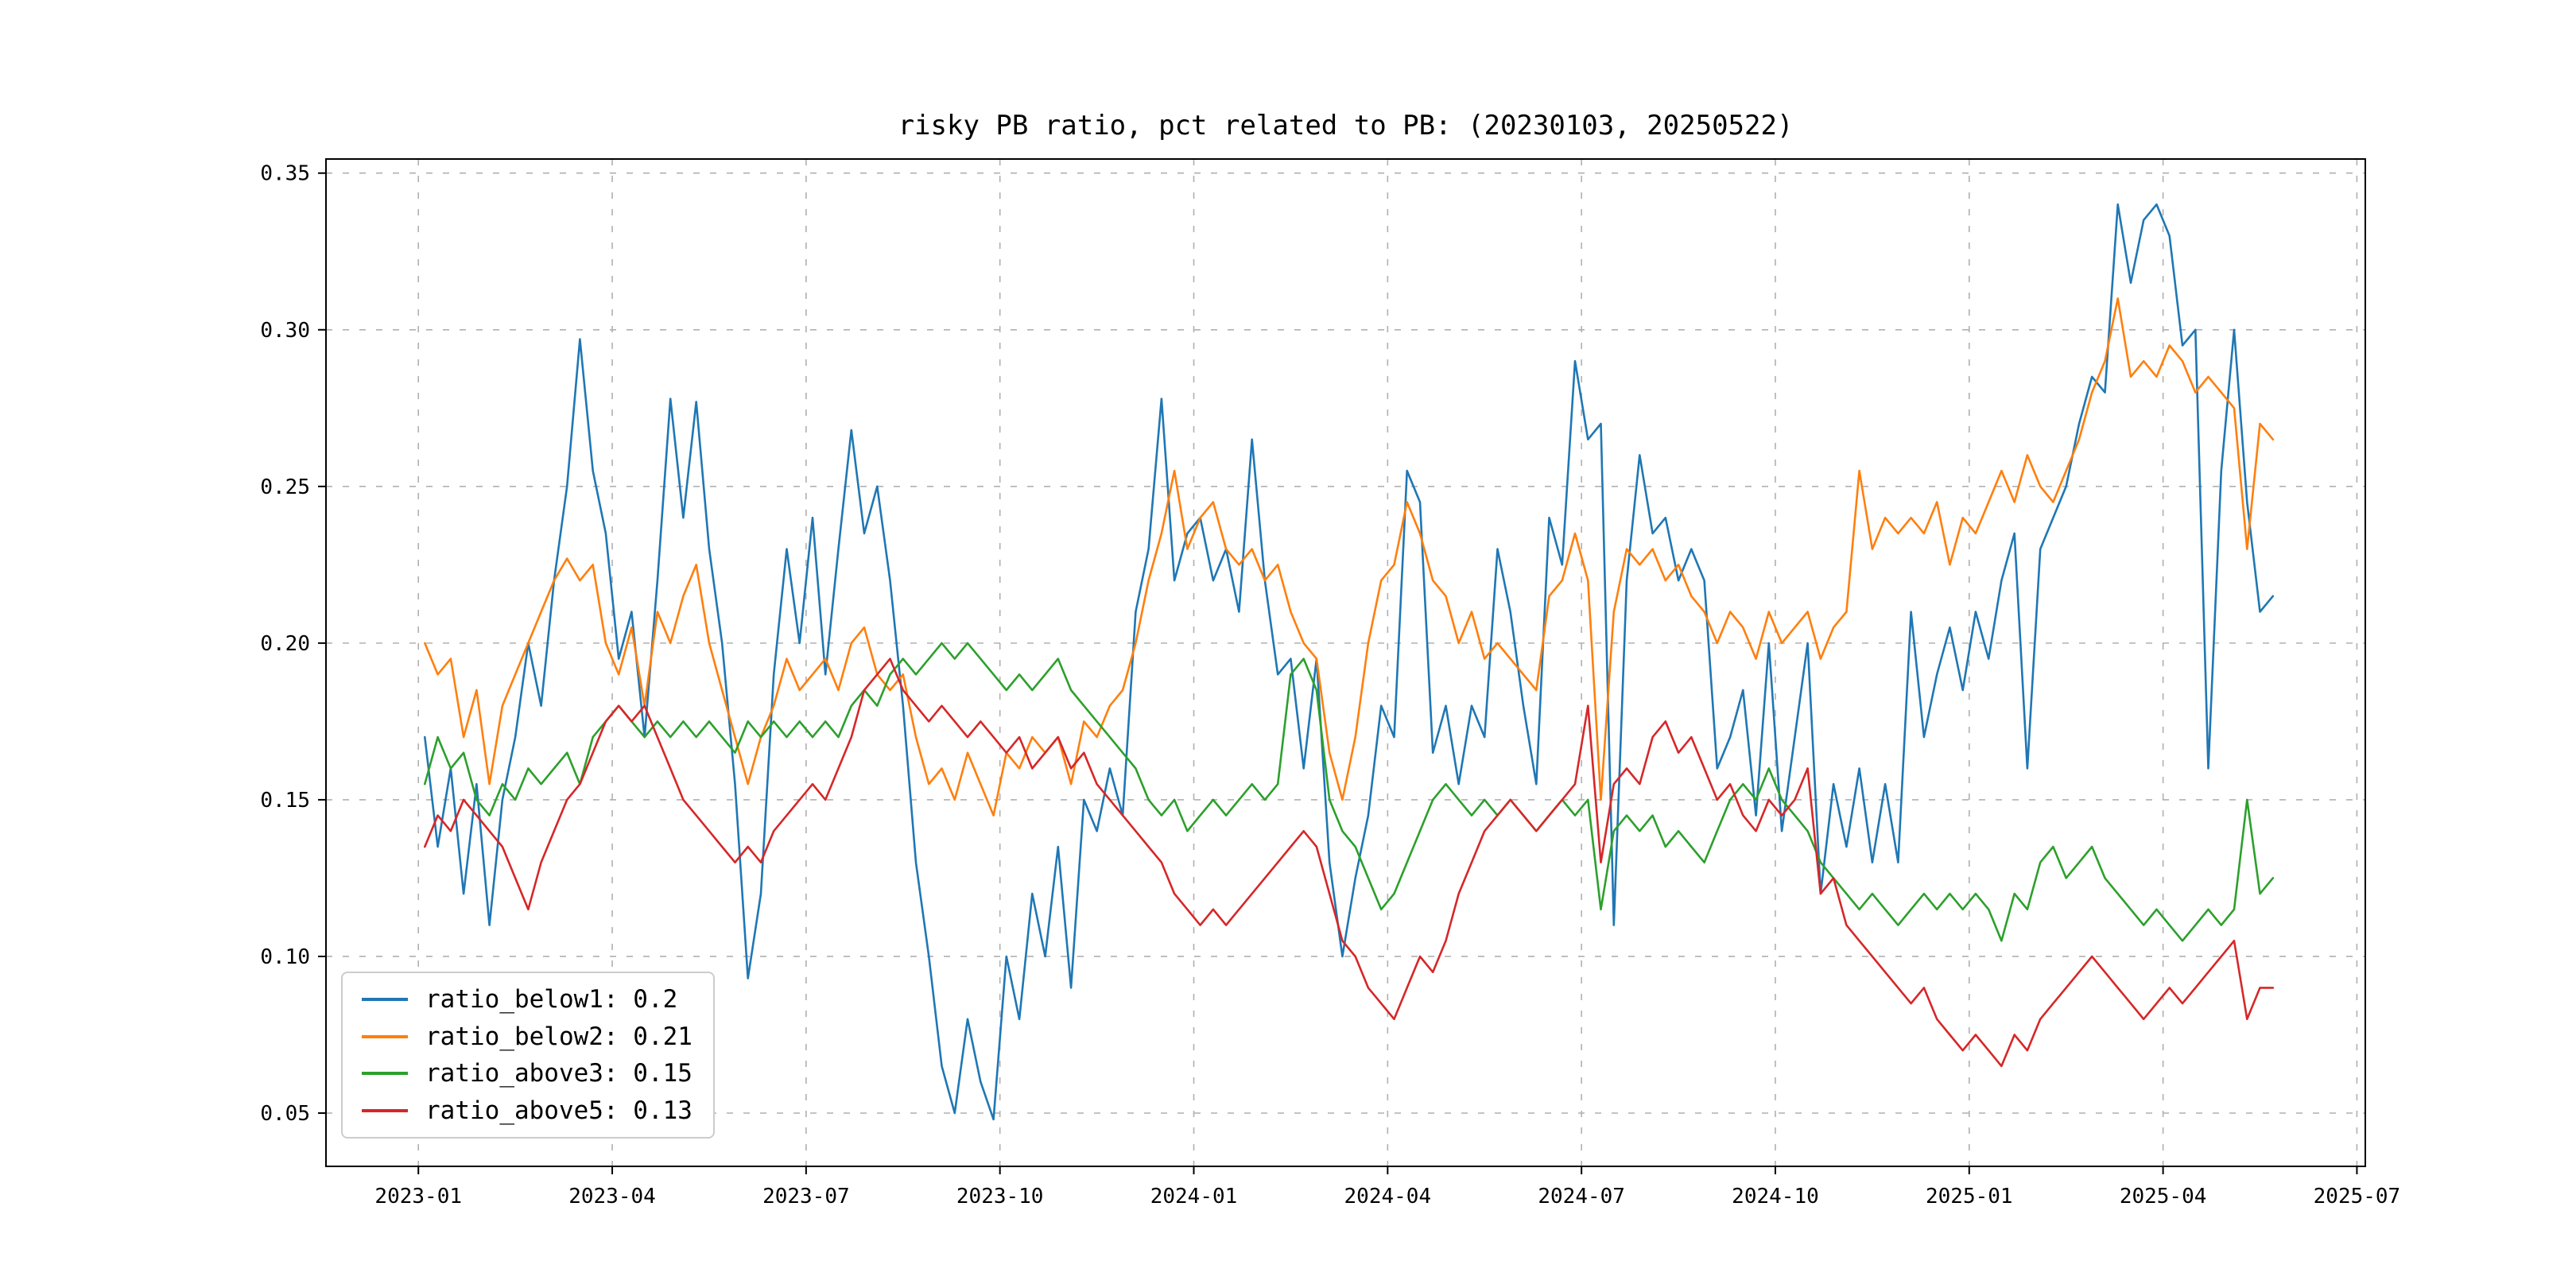  What do you see at coordinates (1970, 1197) in the screenshot?
I see `x-tick-label: 2025-01` at bounding box center [1970, 1197].